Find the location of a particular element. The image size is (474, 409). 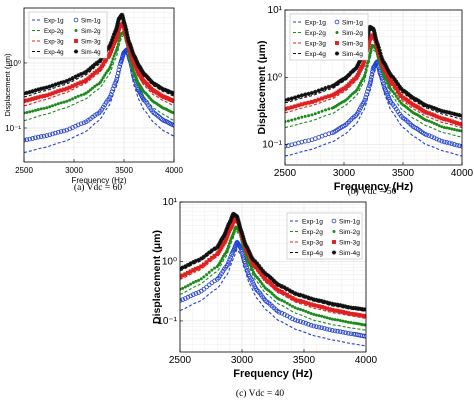

legend-label: Exp-1g is located at coordinates (312, 221).